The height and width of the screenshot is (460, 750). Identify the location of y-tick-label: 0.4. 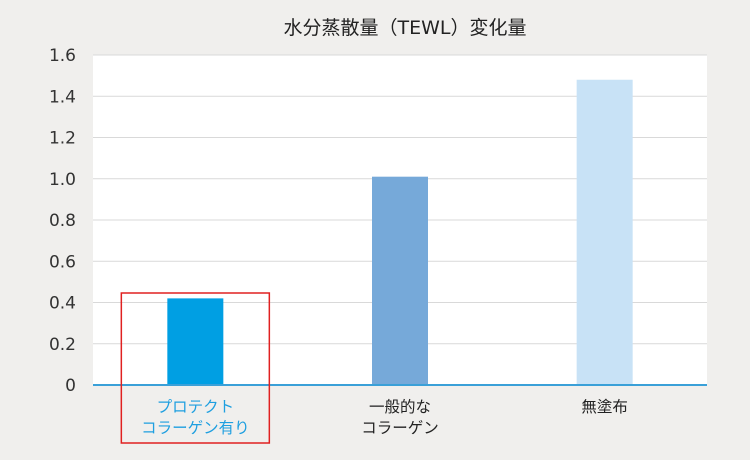
(62, 304).